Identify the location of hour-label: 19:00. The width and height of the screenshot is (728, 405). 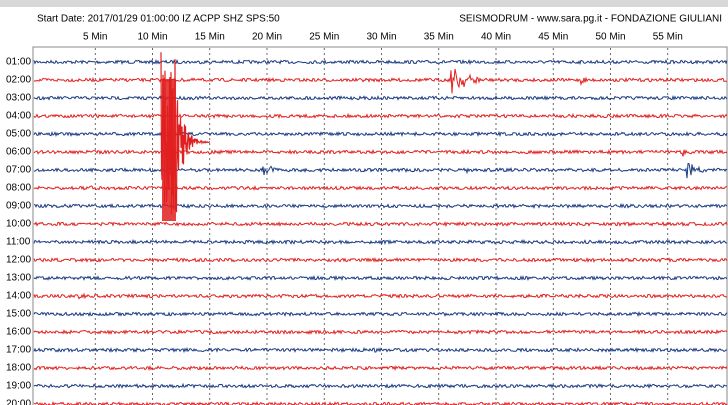
(18, 386).